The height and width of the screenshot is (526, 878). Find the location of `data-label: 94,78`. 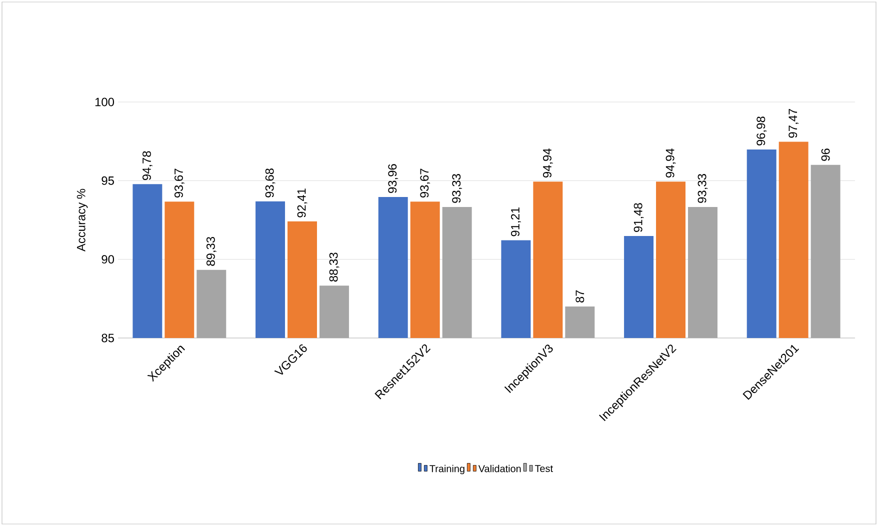

data-label: 94,78 is located at coordinates (147, 165).